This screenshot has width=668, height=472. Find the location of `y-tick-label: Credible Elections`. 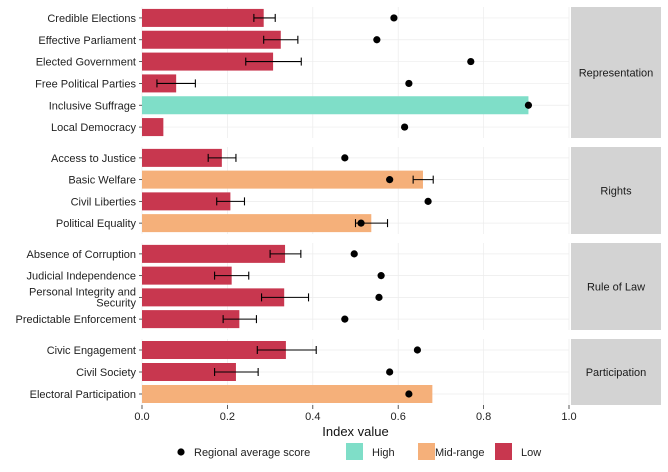

y-tick-label: Credible Elections is located at coordinates (91, 19).